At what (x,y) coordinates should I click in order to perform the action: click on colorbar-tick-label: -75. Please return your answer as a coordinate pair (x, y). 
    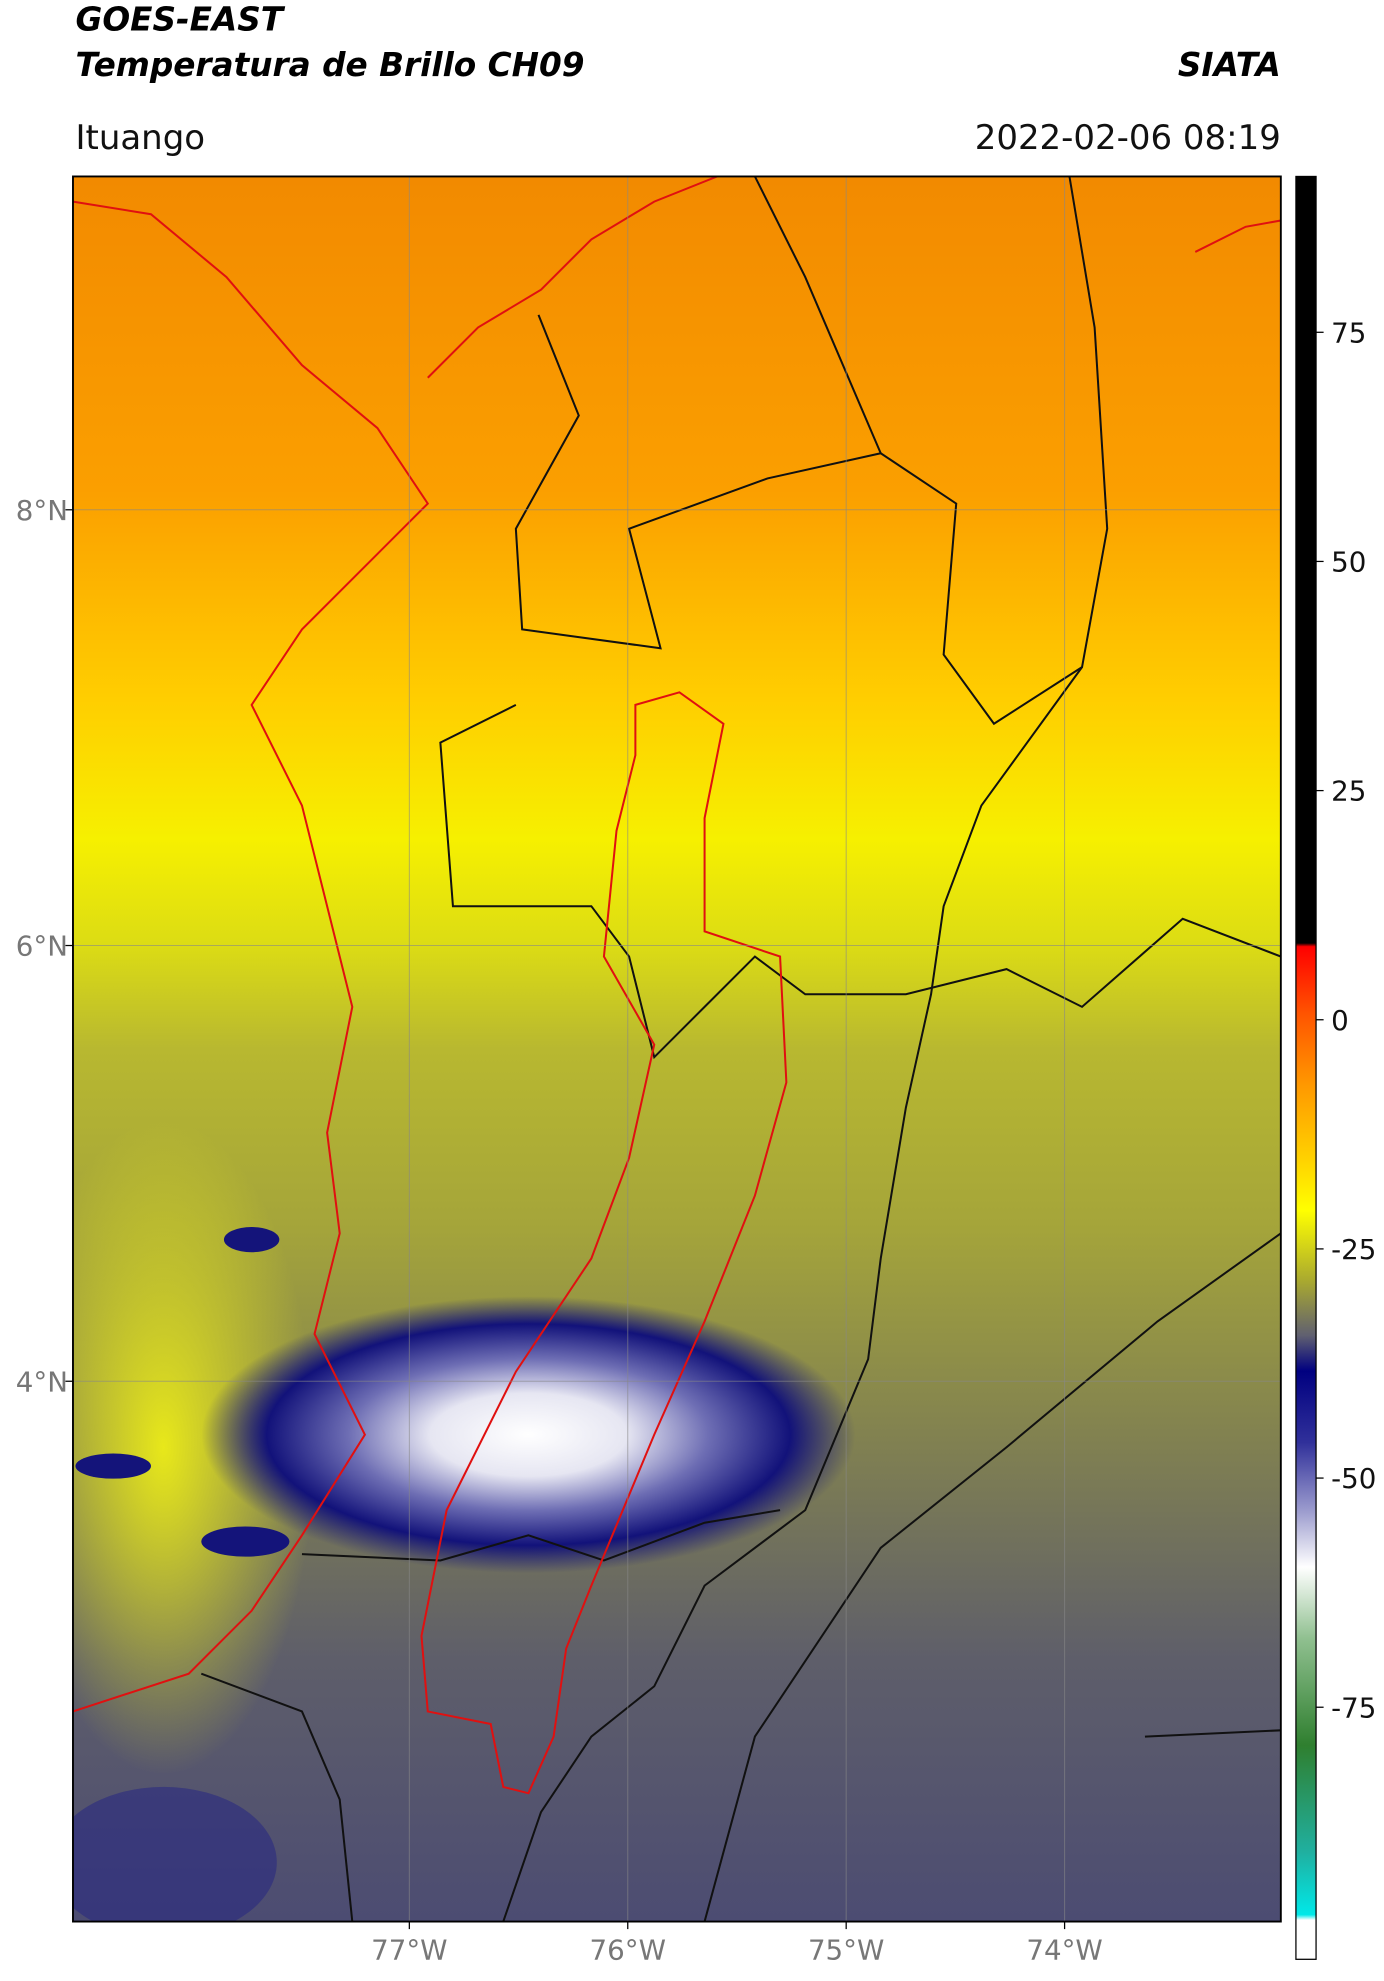
    Looking at the image, I should click on (1353, 1707).